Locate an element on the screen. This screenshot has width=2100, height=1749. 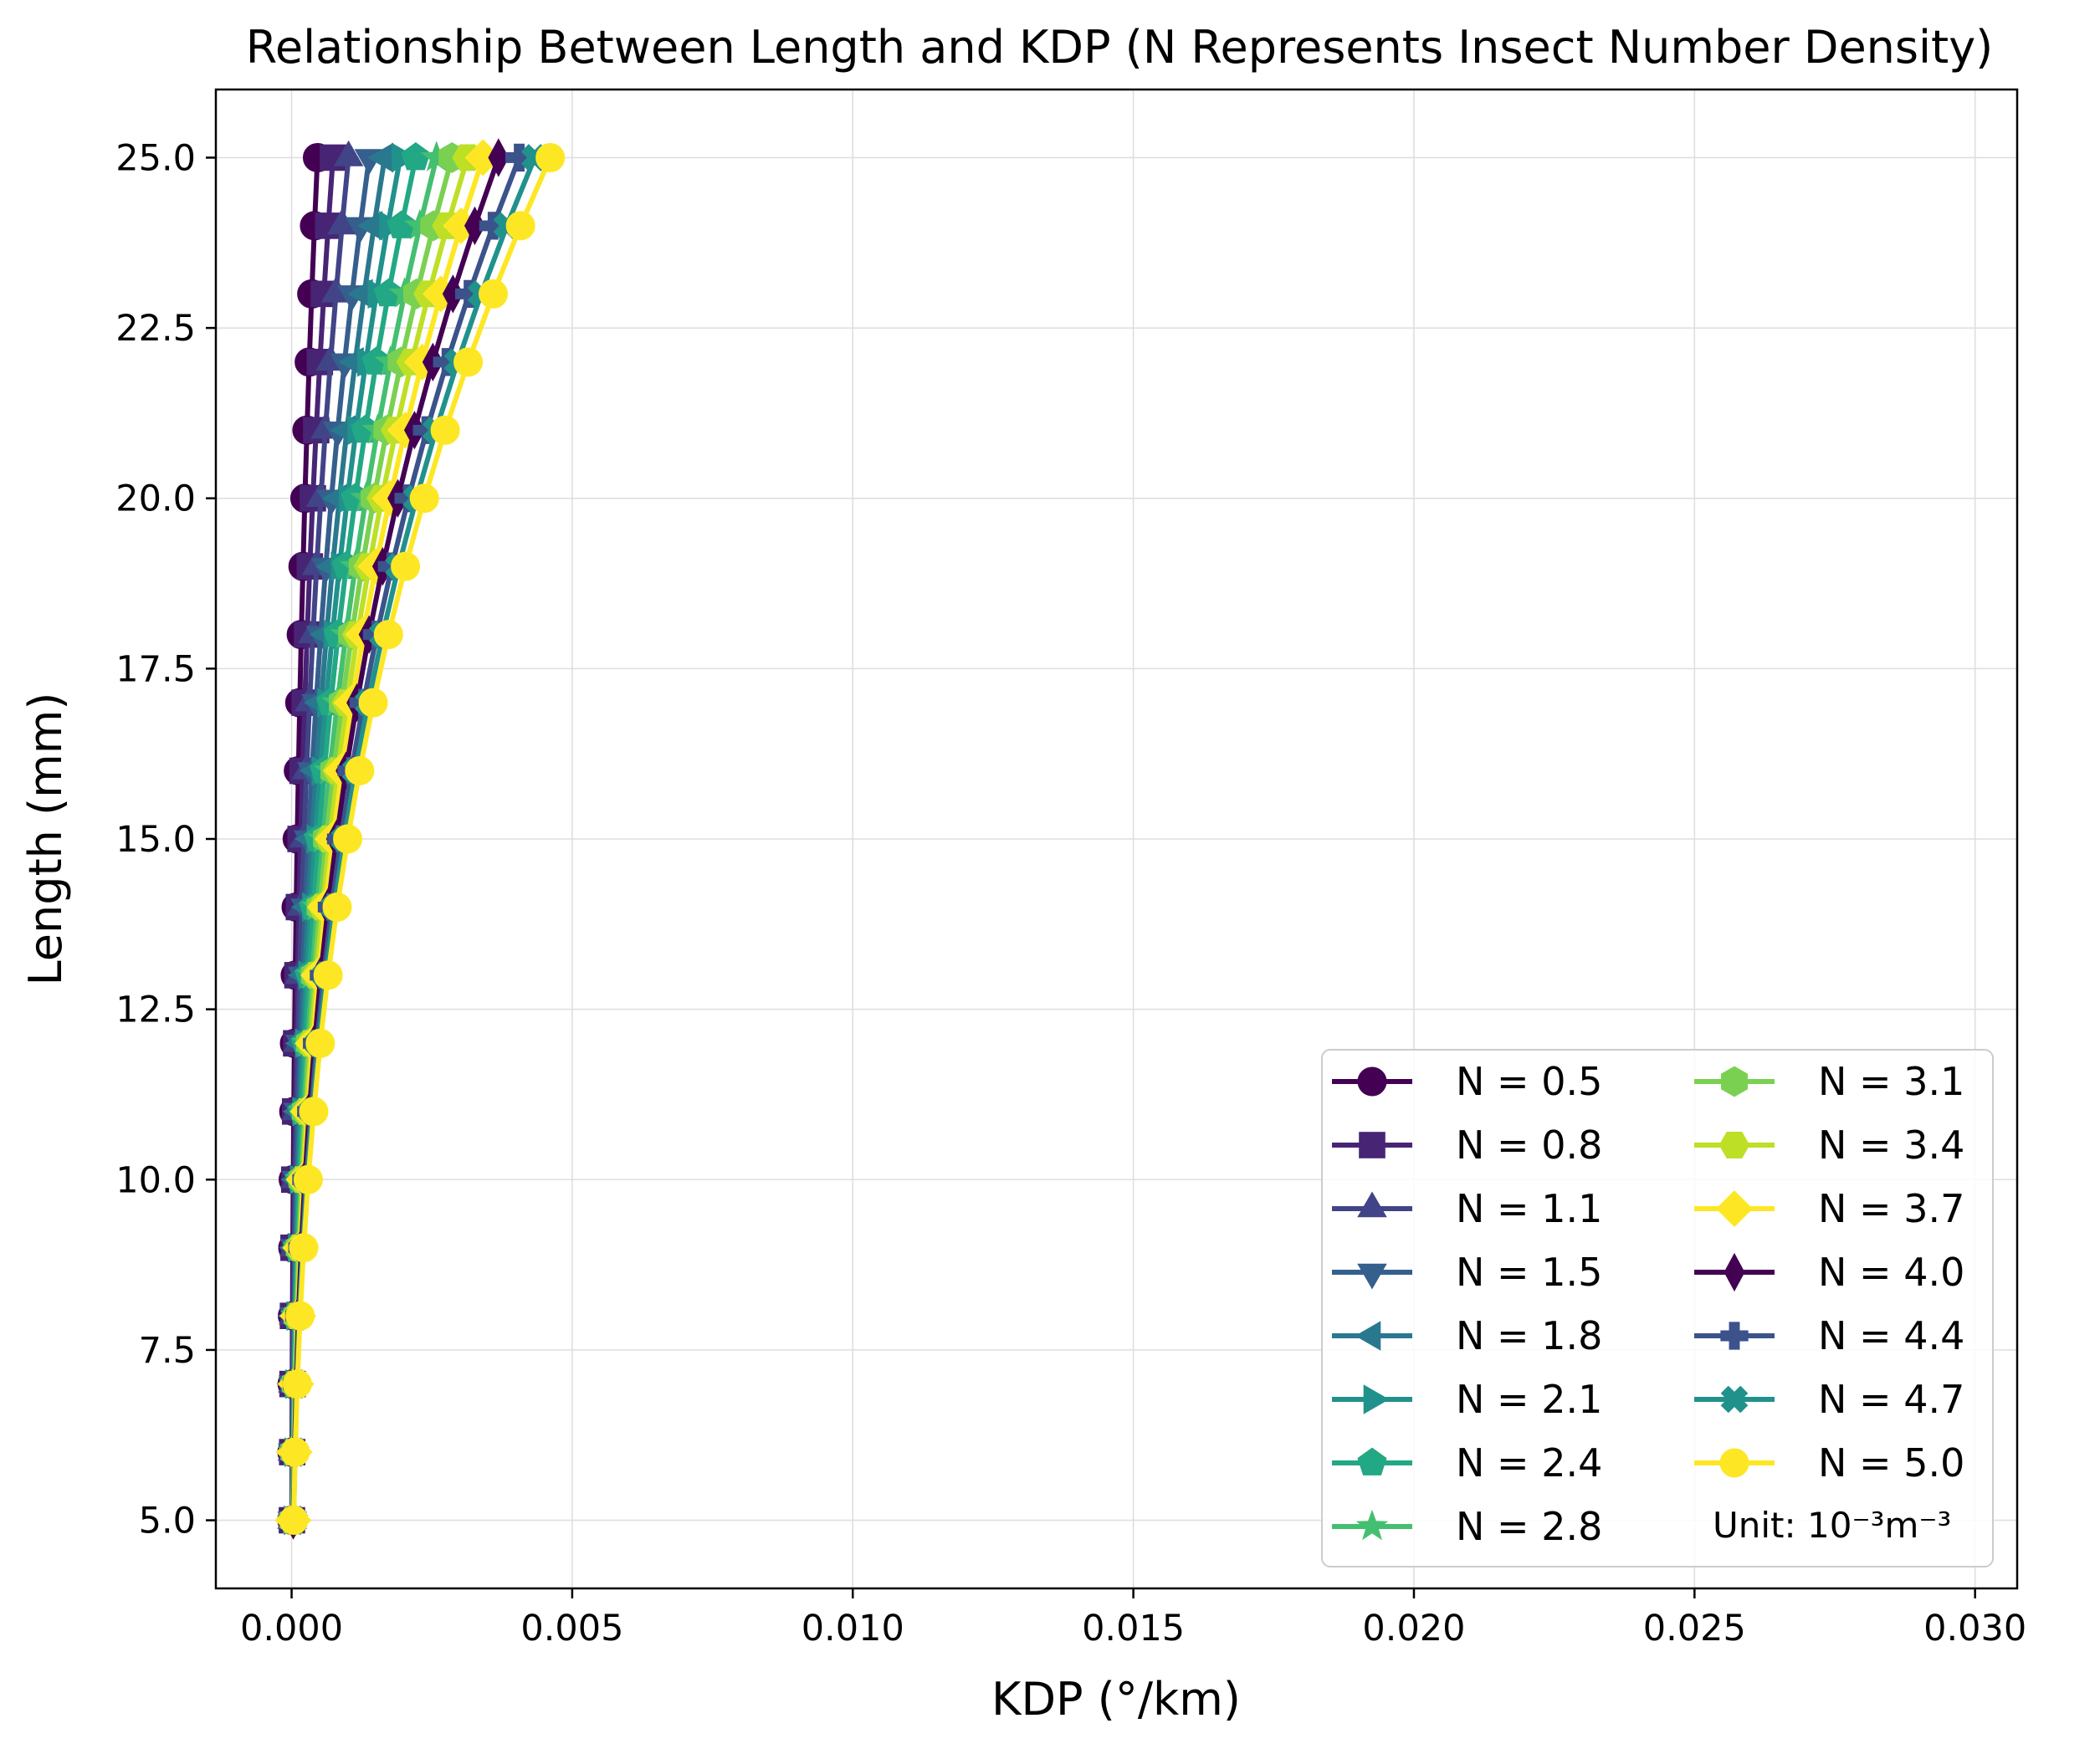
legend-label: N = 2.4 is located at coordinates (1529, 1463).